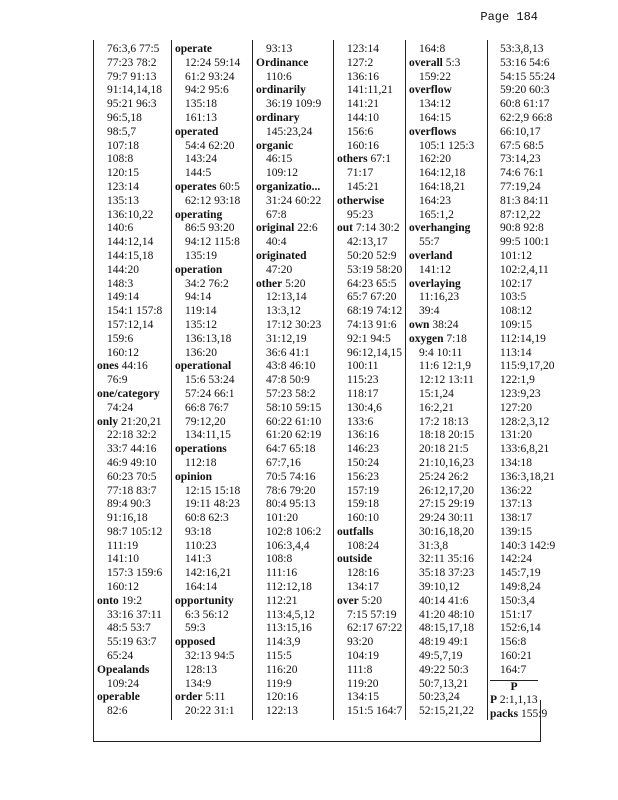 Image resolution: width=618 pixels, height=800 pixels. I want to click on index-entry: Ordinance, so click(288, 64).